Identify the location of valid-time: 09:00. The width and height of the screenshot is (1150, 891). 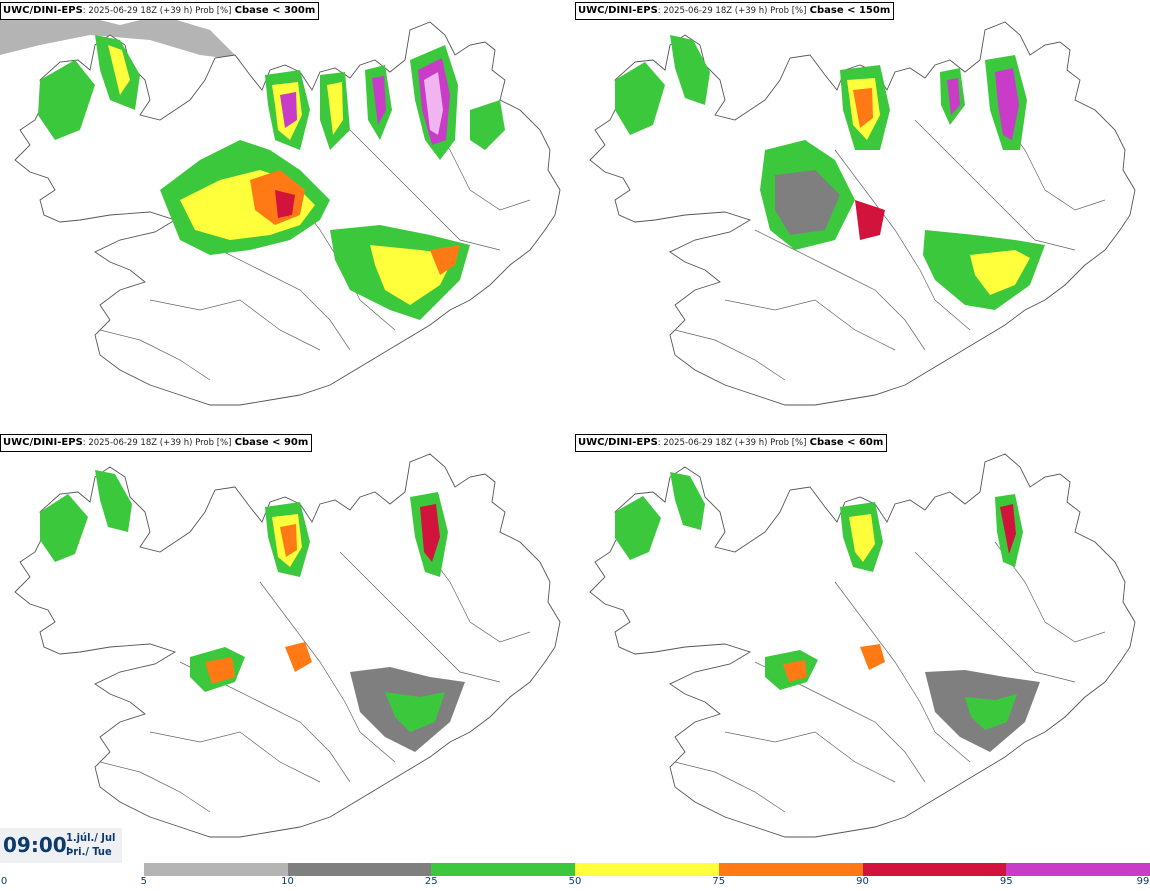
(35, 845).